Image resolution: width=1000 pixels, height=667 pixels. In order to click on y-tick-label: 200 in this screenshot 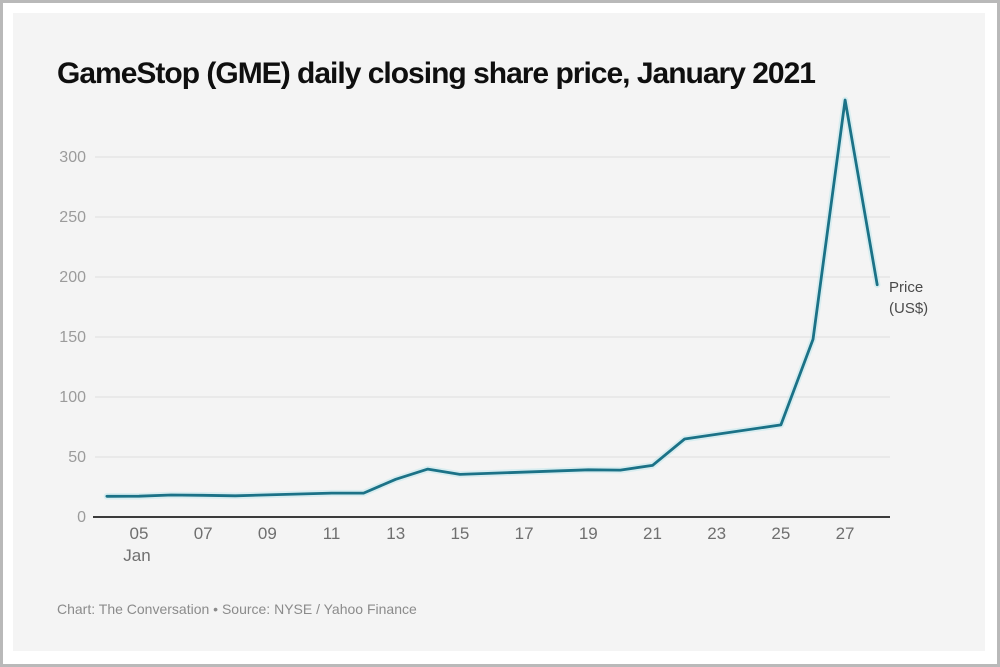, I will do `click(72, 277)`.